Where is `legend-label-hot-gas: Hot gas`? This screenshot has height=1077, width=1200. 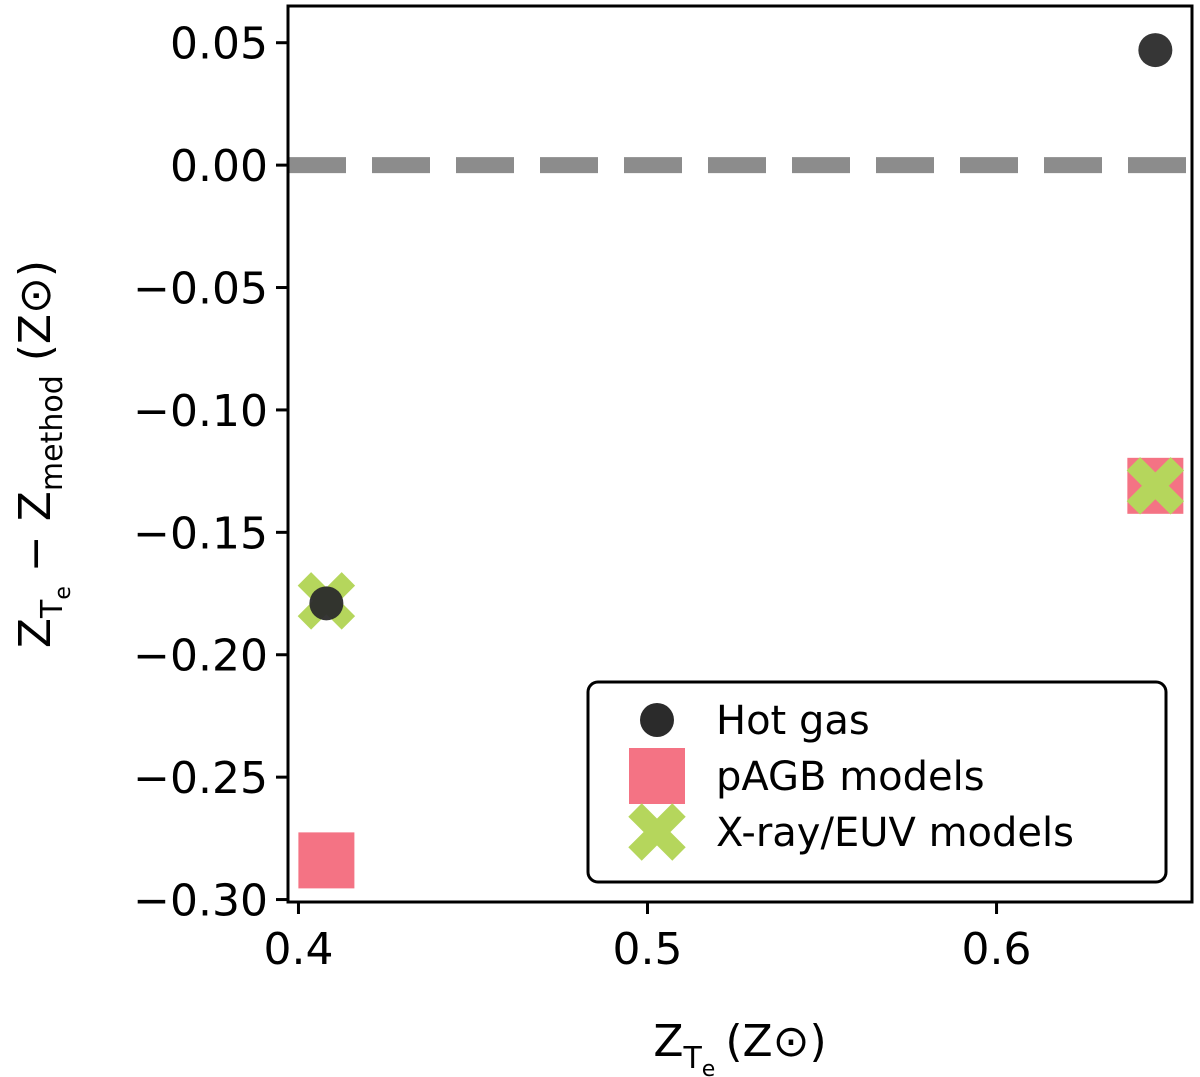
legend-label-hot-gas: Hot gas is located at coordinates (793, 721).